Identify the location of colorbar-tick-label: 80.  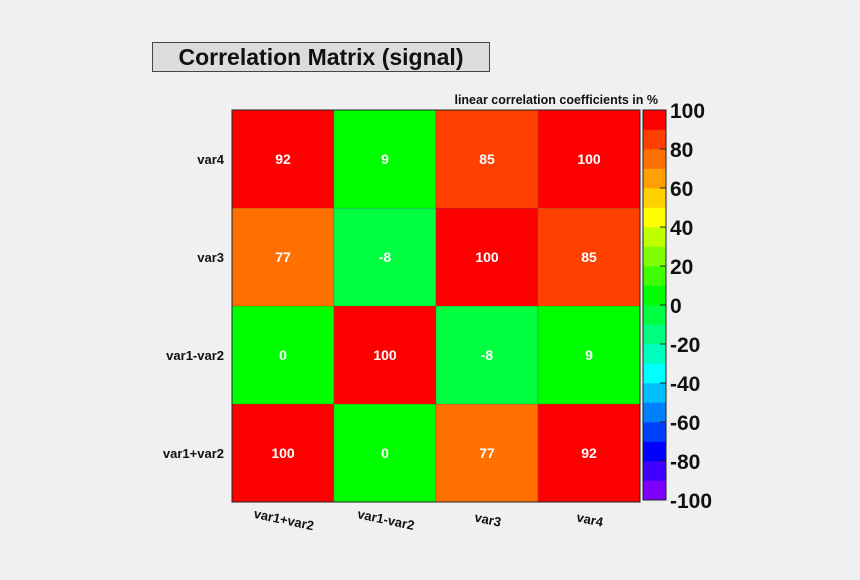
(681, 150).